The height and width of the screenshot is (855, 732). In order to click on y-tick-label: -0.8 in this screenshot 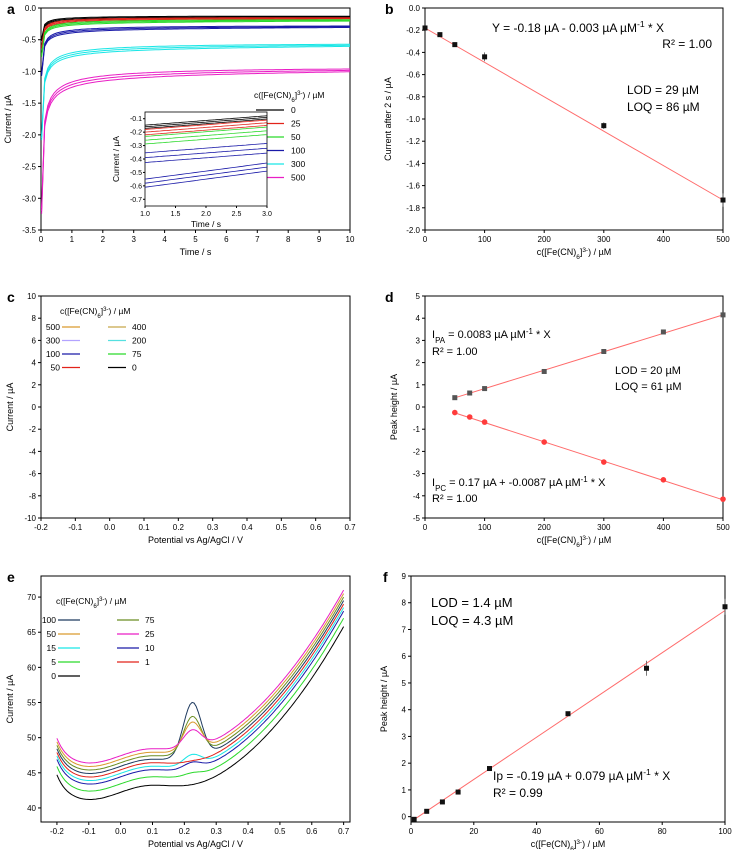, I will do `click(413, 97)`.